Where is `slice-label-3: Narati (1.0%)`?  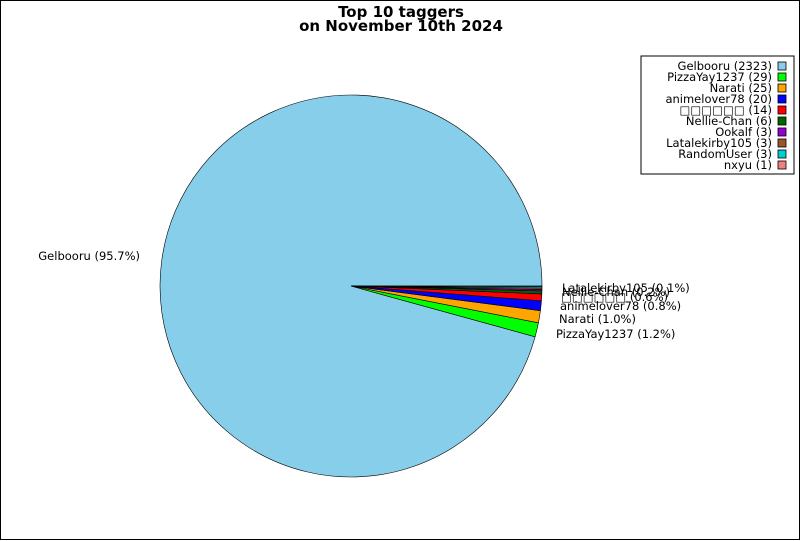
slice-label-3: Narati (1.0%) is located at coordinates (597, 319).